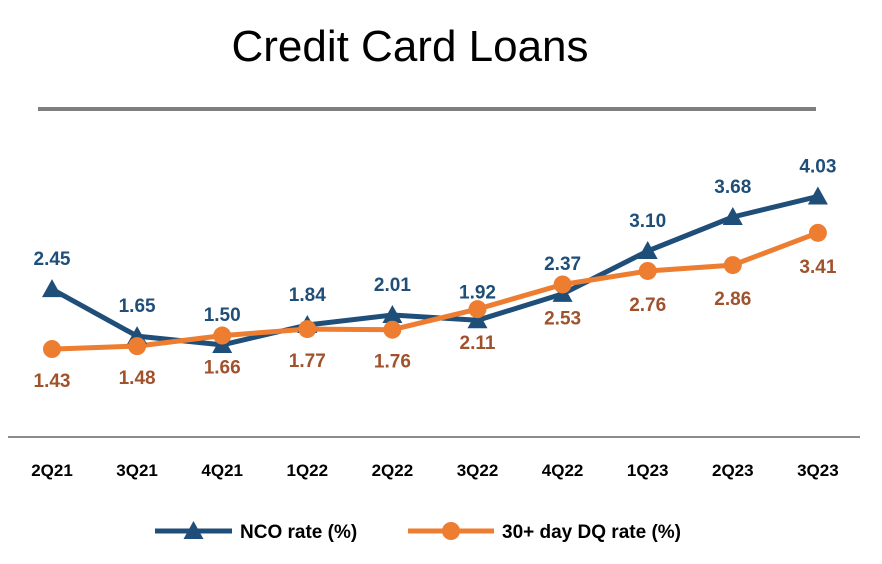 The height and width of the screenshot is (564, 882). Describe the element at coordinates (307, 361) in the screenshot. I see `dq-data-label: 1.77` at that location.